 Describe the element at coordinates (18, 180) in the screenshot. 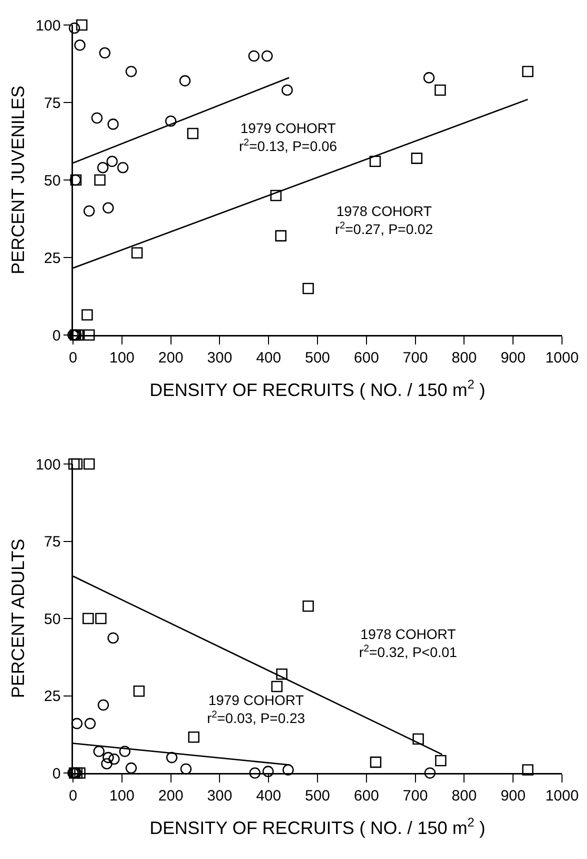

I see `y-axis-title: PERCENT JUVENILES` at that location.